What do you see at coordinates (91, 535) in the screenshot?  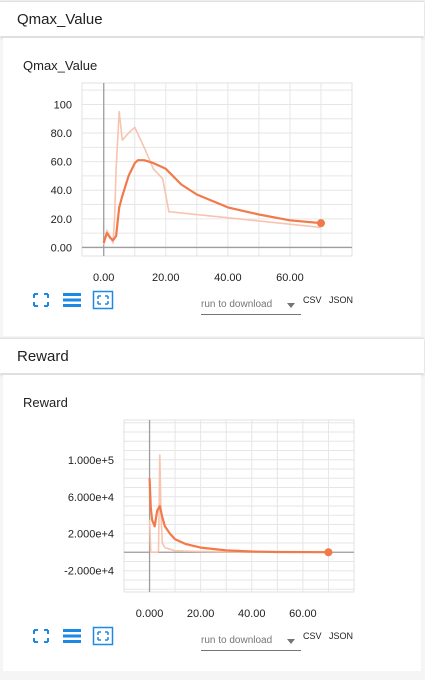 I see `y-tick-label: 2.000e+4` at bounding box center [91, 535].